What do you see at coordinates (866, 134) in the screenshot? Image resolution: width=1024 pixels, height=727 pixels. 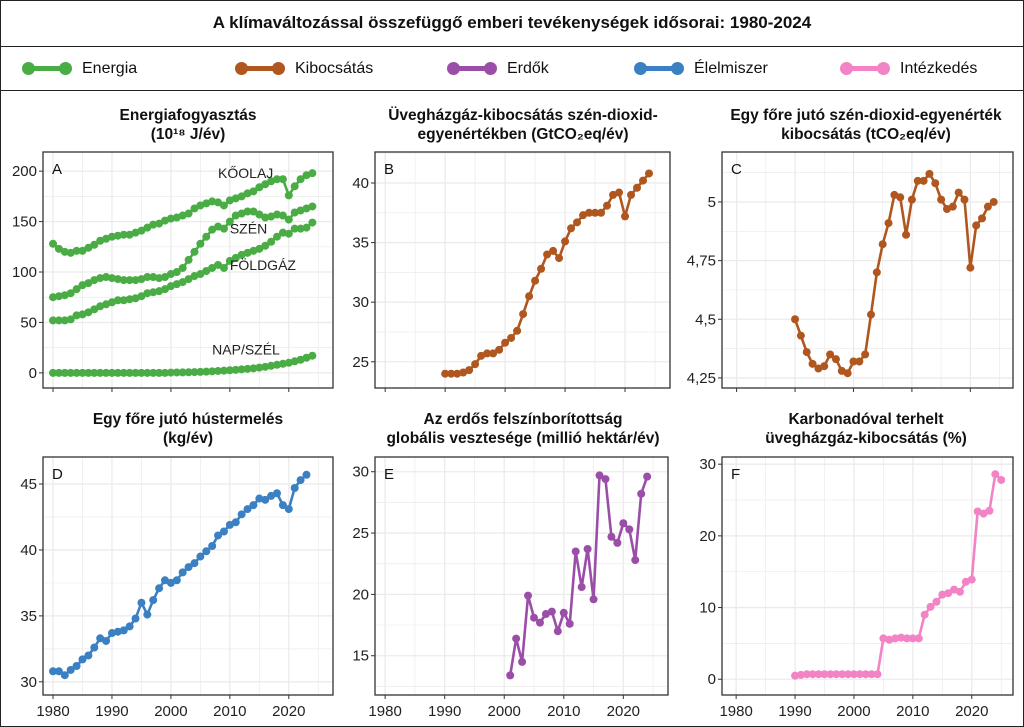 I see `panel-title: kibocsátás (tCO₂eq/év)` at bounding box center [866, 134].